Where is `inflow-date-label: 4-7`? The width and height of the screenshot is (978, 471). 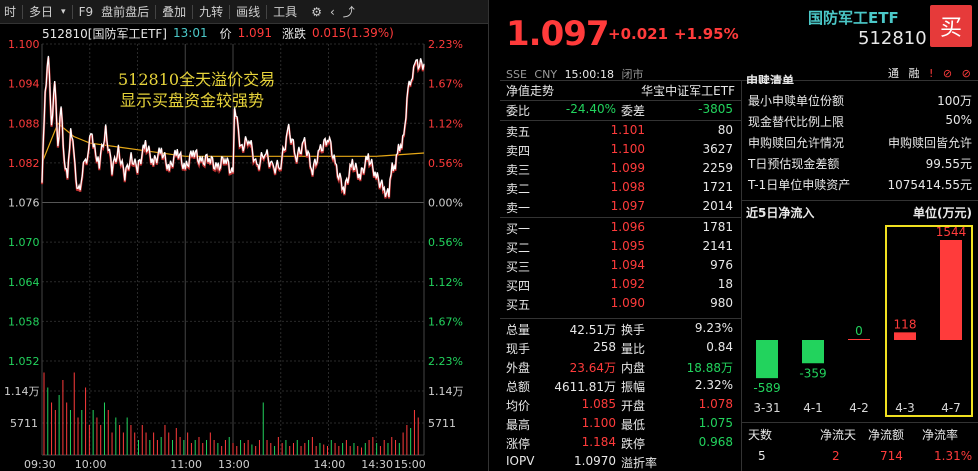
inflow-date-label: 4-7 is located at coordinates (951, 408).